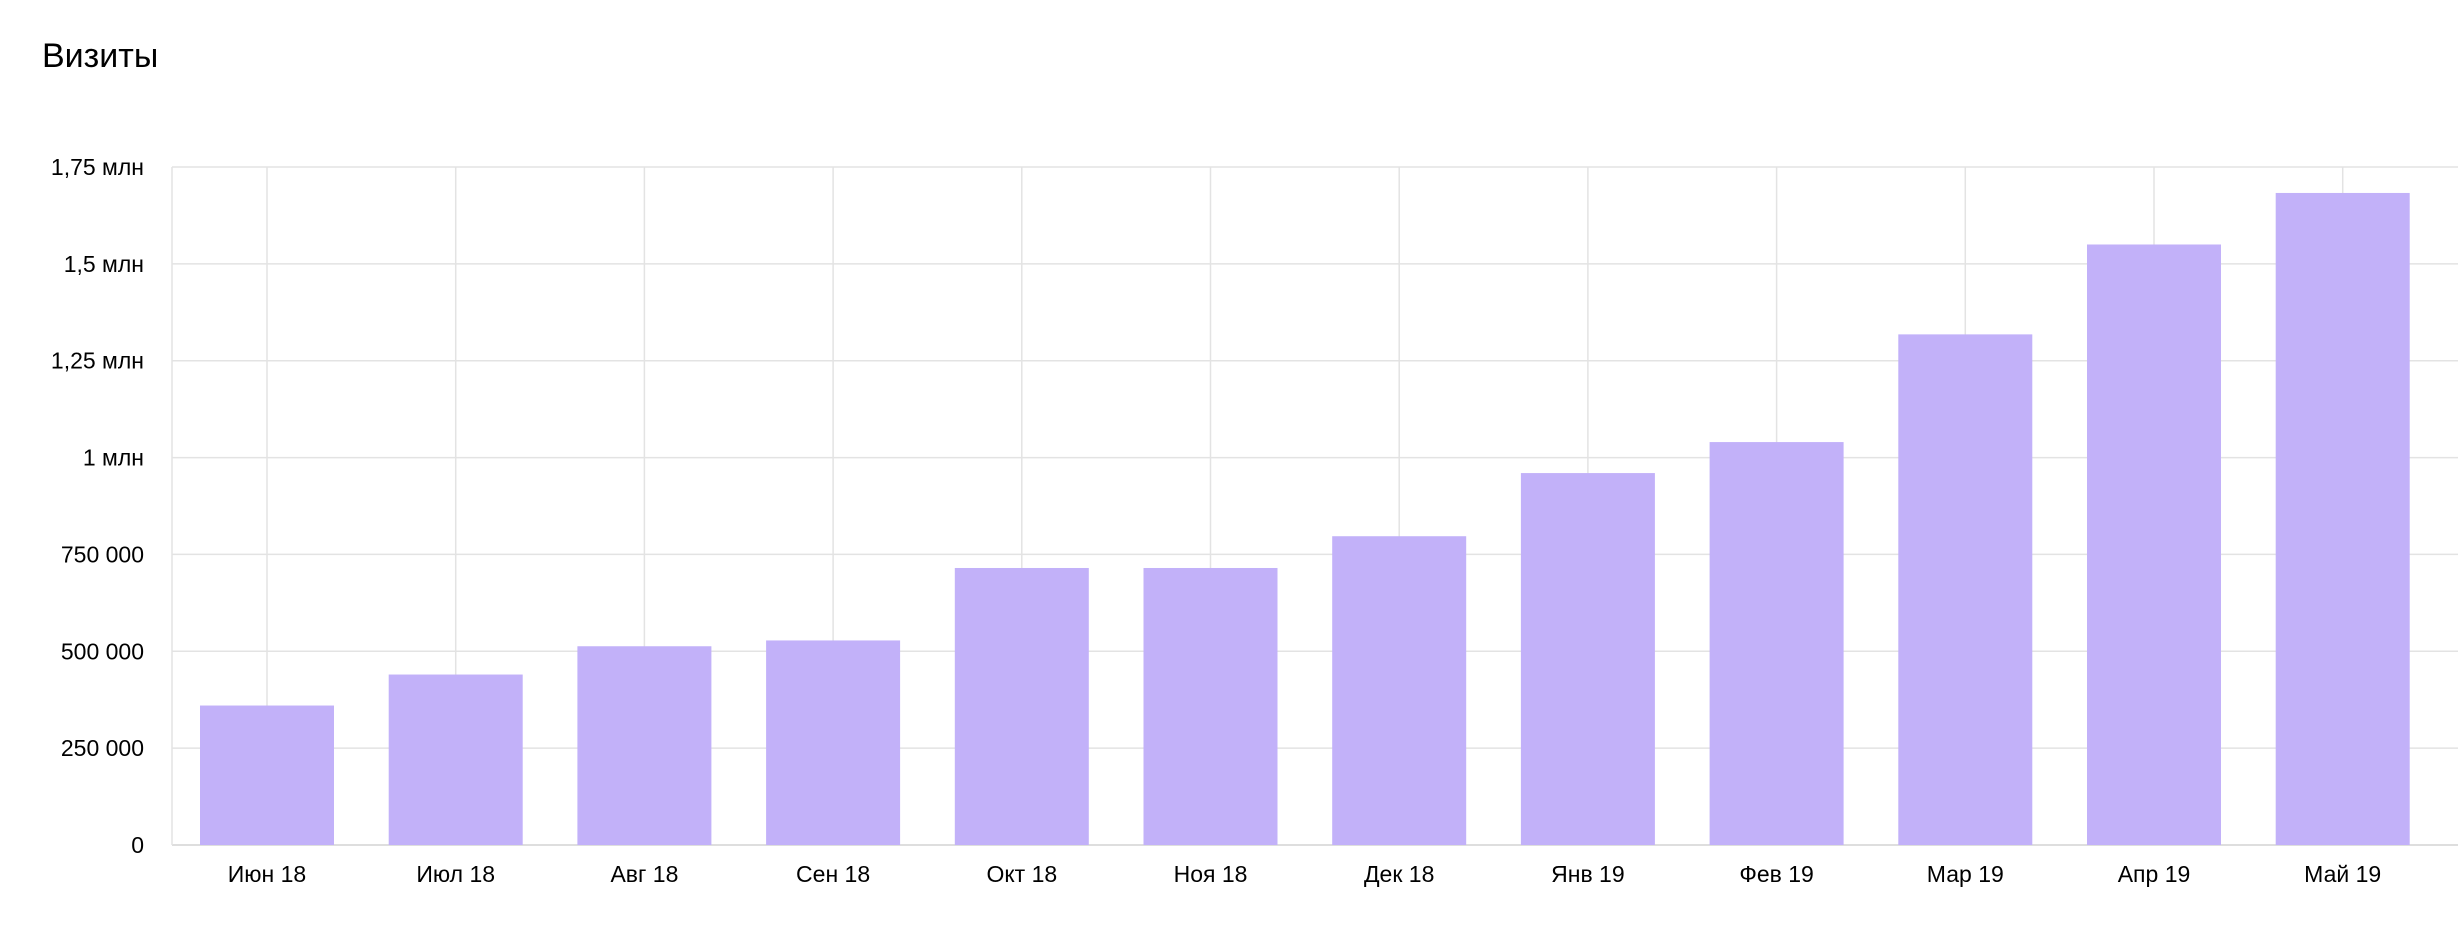 Image resolution: width=2458 pixels, height=932 pixels. I want to click on y-tick-label: 1,75 млн, so click(97, 167).